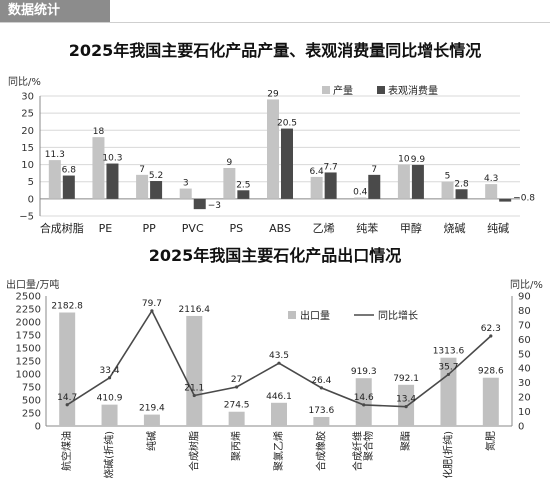 The width and height of the screenshot is (550, 478). I want to click on chart2-growth-label: 79.7, so click(152, 304).